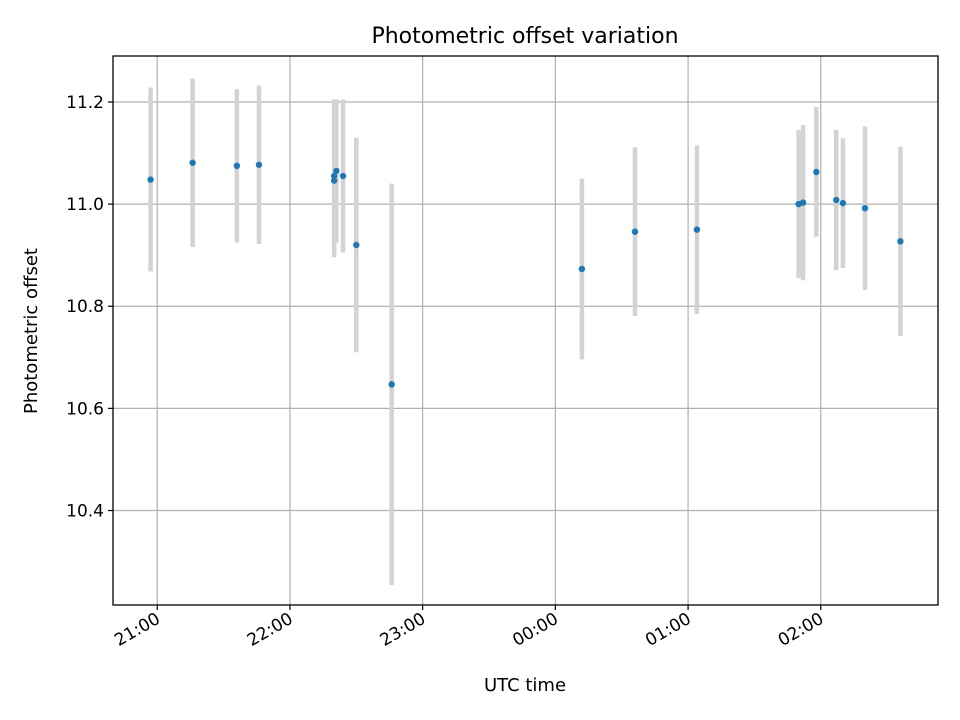 This screenshot has width=960, height=720. I want to click on x-tick-label: 23:00, so click(403, 630).